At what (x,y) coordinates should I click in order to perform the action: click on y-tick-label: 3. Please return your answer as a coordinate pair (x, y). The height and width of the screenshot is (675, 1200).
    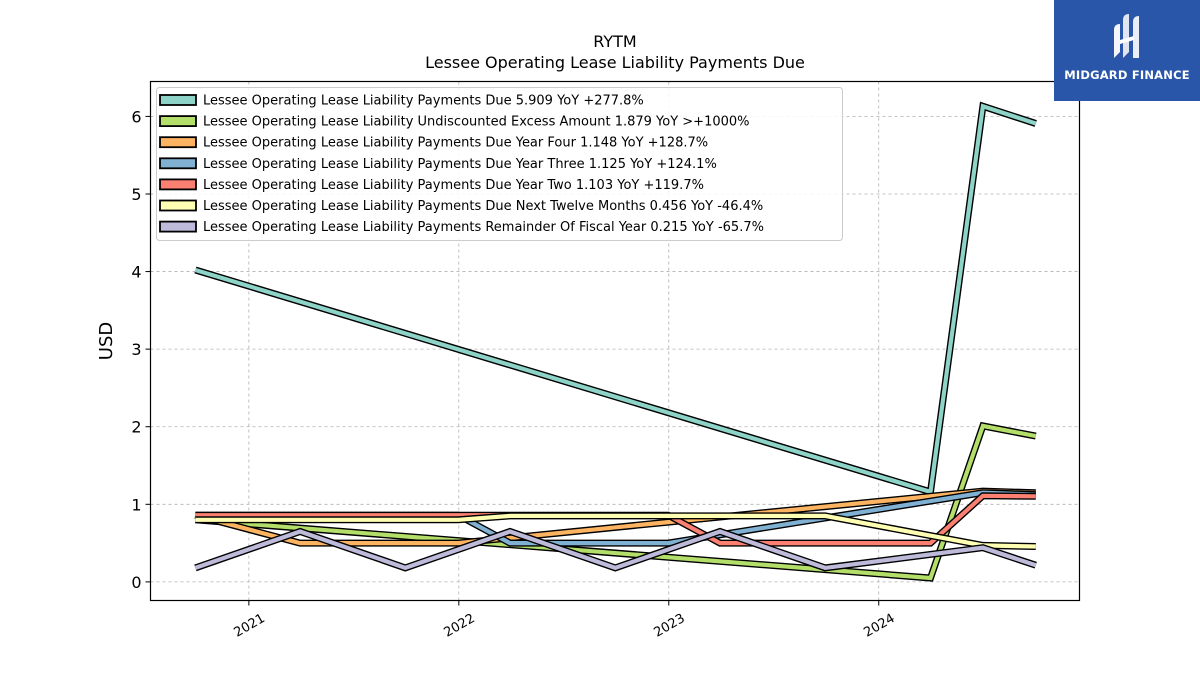
    Looking at the image, I should click on (136, 349).